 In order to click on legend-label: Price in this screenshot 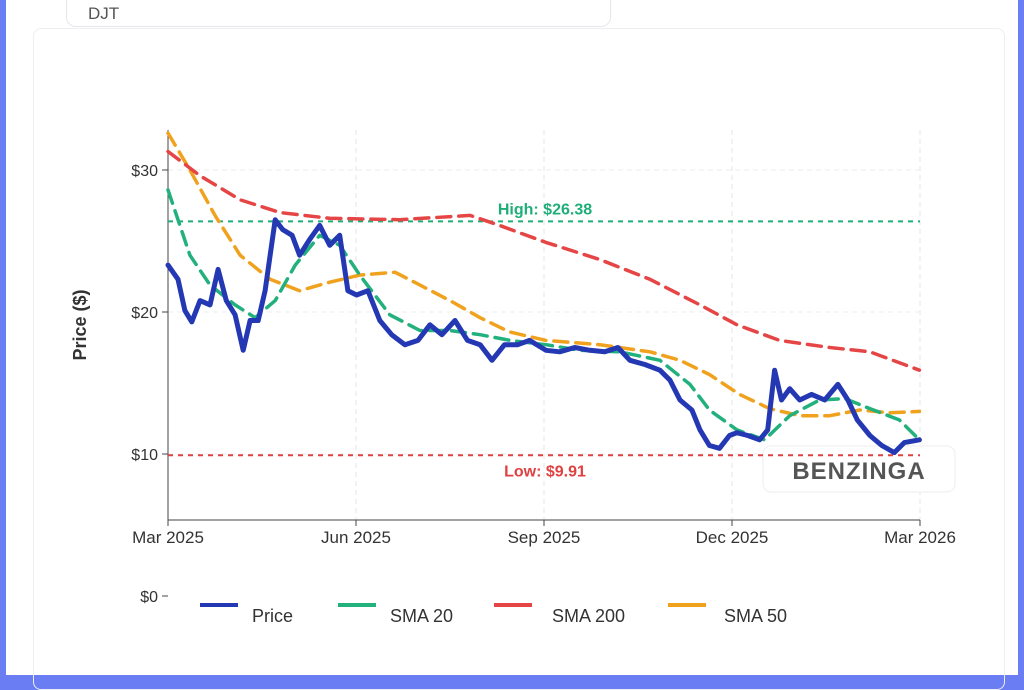, I will do `click(272, 616)`.